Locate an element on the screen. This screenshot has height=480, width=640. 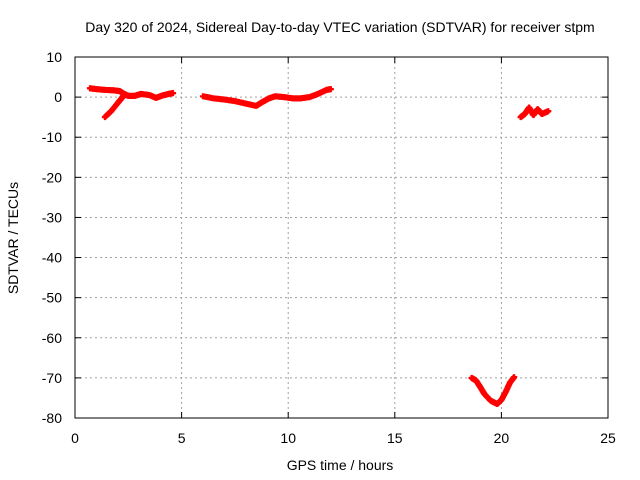
x-tick-label: 25 is located at coordinates (608, 438).